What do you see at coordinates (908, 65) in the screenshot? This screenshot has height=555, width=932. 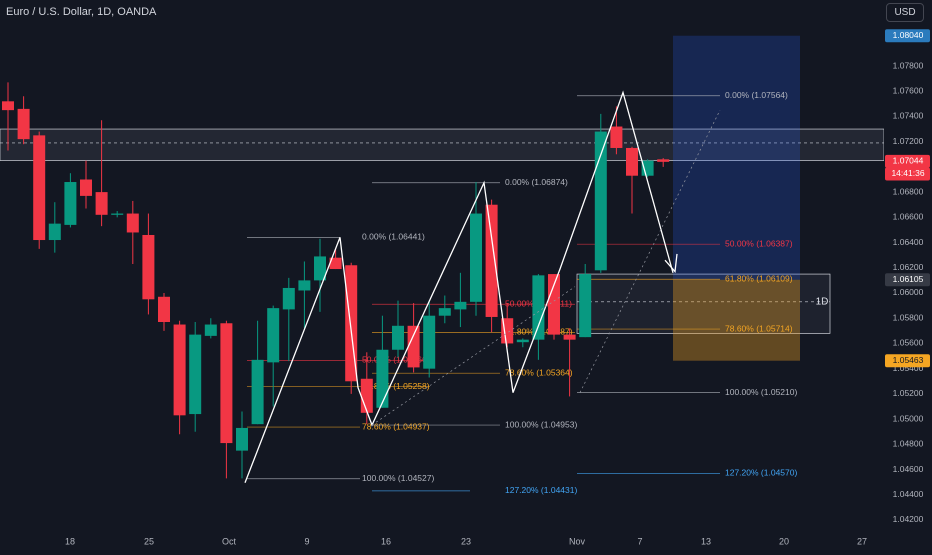 I see `price-tick-label: 1.07800` at bounding box center [908, 65].